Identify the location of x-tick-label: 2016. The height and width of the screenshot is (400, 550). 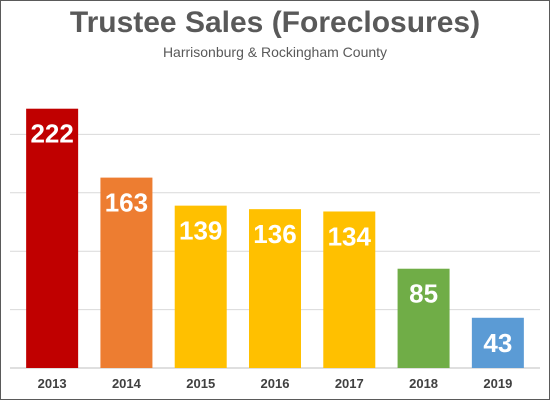
(275, 383).